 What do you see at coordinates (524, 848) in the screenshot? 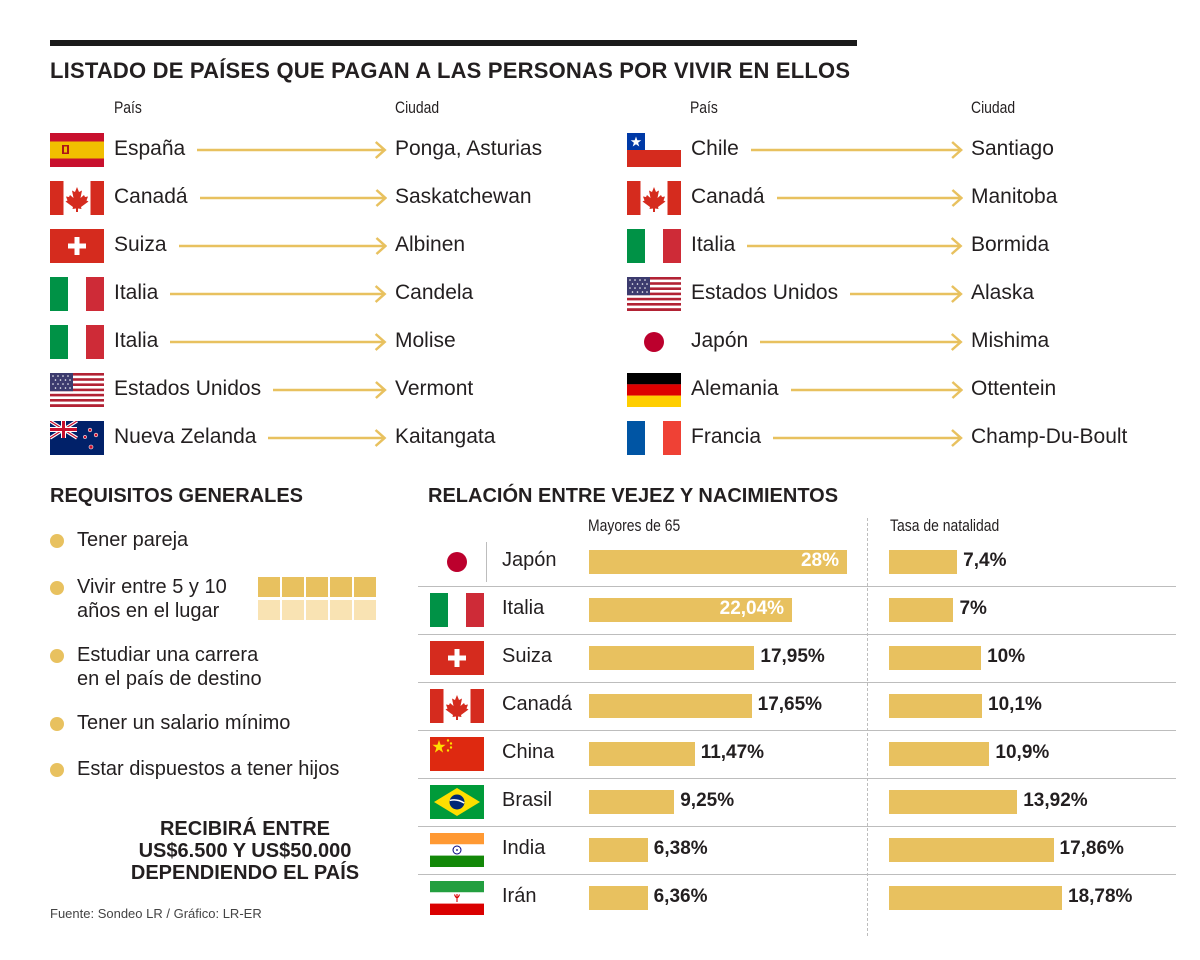
I see `chart-country-label: India` at bounding box center [524, 848].